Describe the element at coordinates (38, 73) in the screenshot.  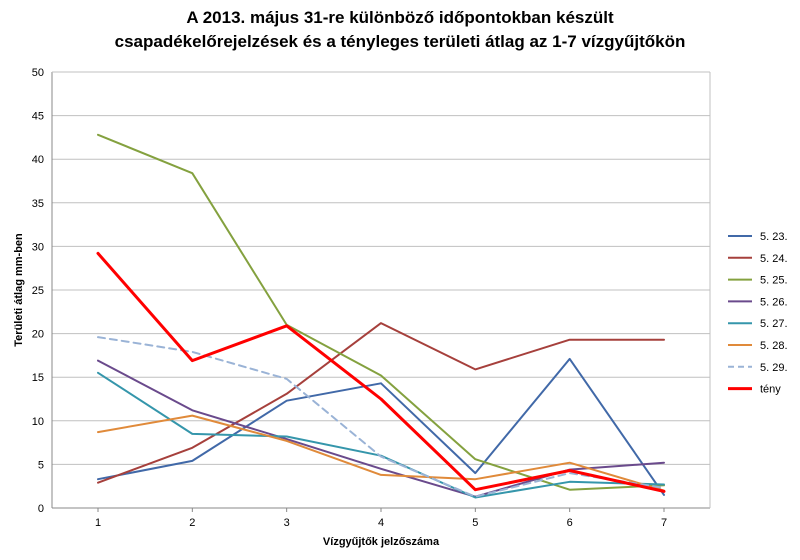
I see `y-tick-label: 50` at that location.